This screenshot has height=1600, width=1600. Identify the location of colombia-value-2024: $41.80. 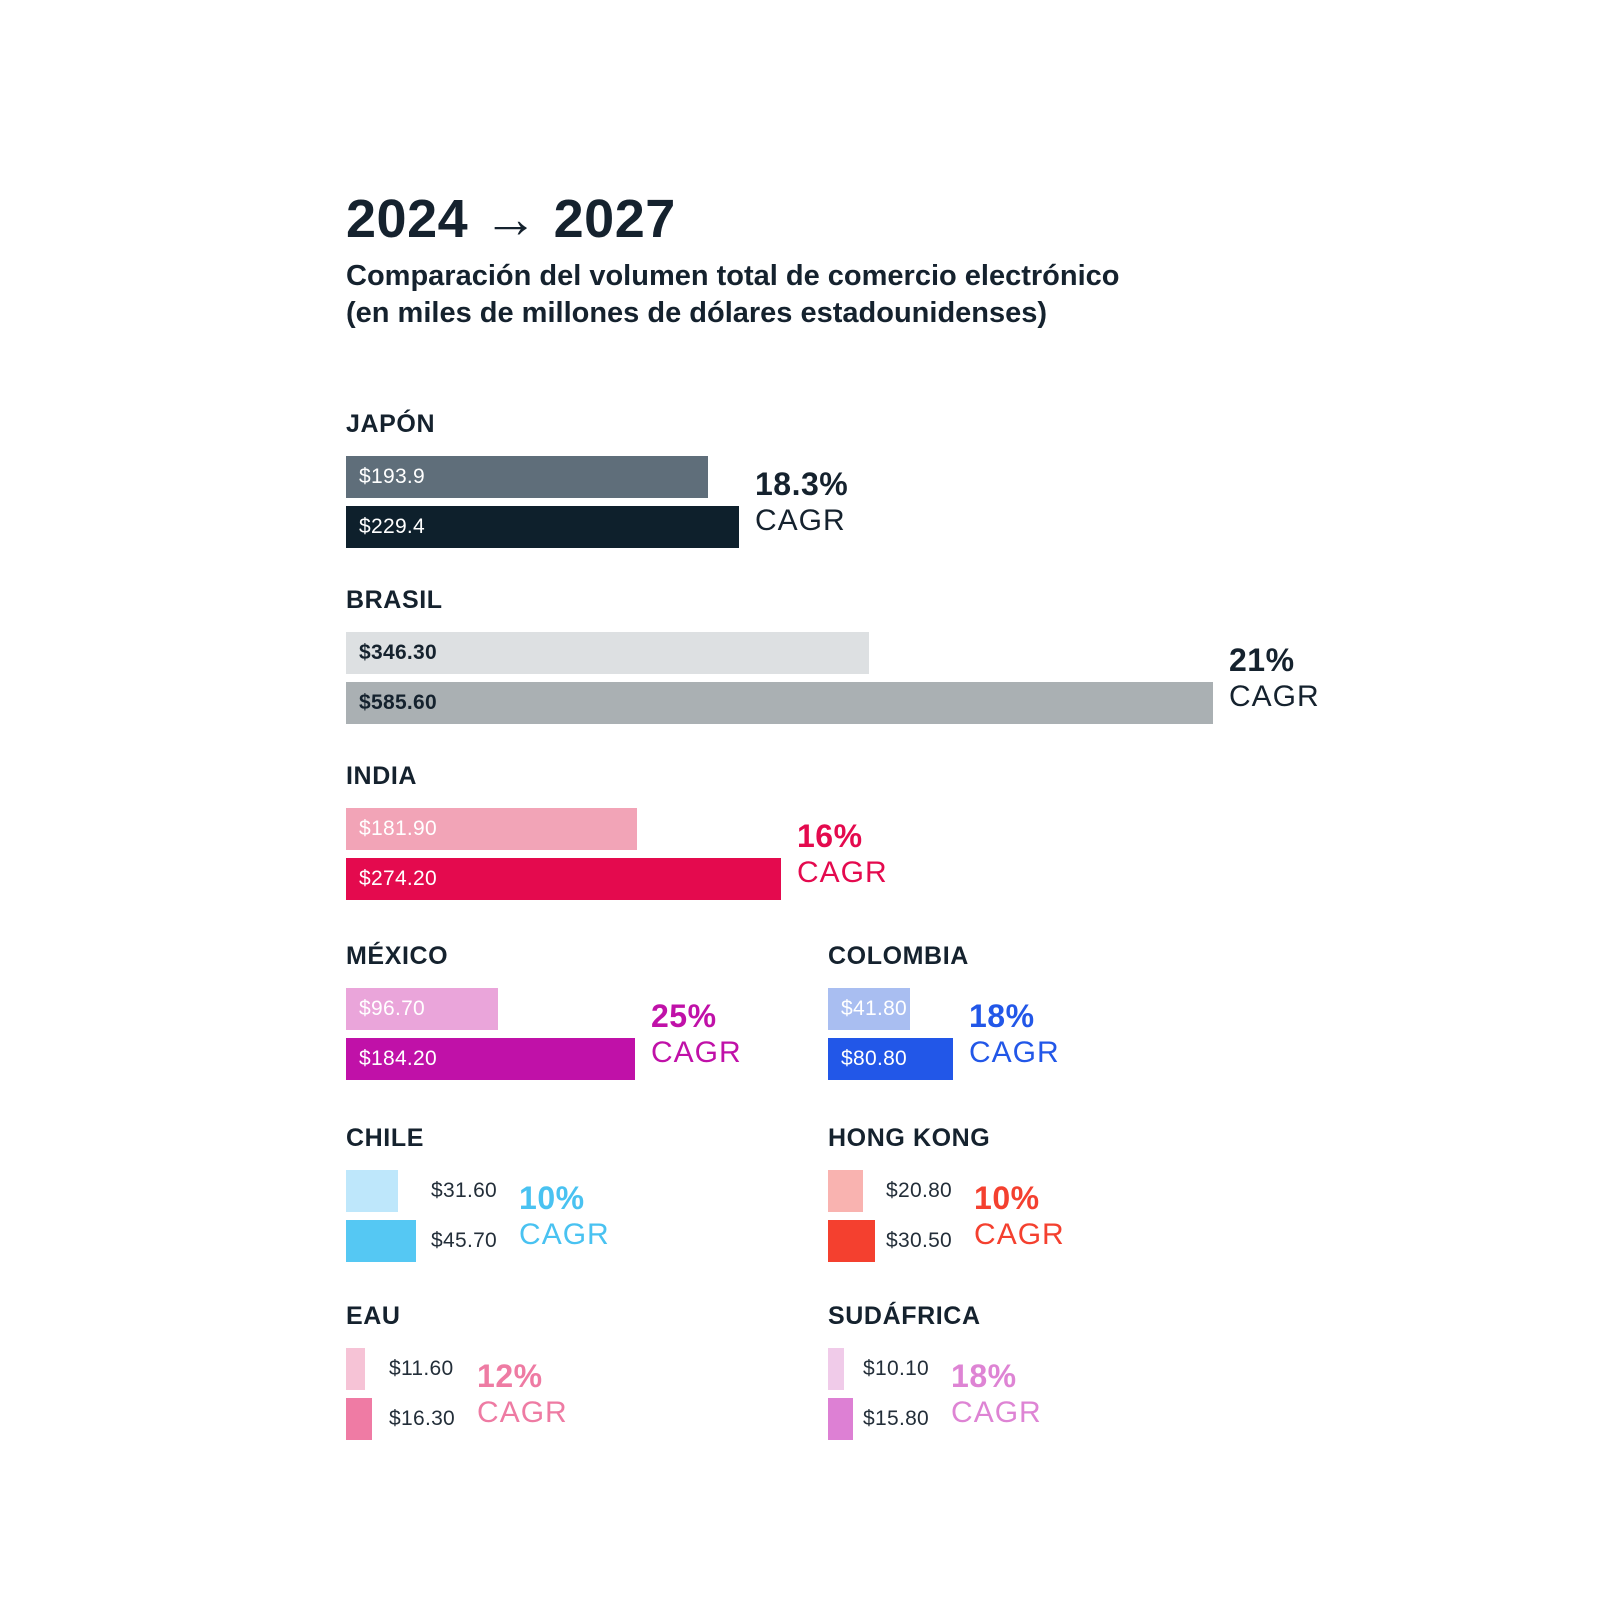
(874, 1008).